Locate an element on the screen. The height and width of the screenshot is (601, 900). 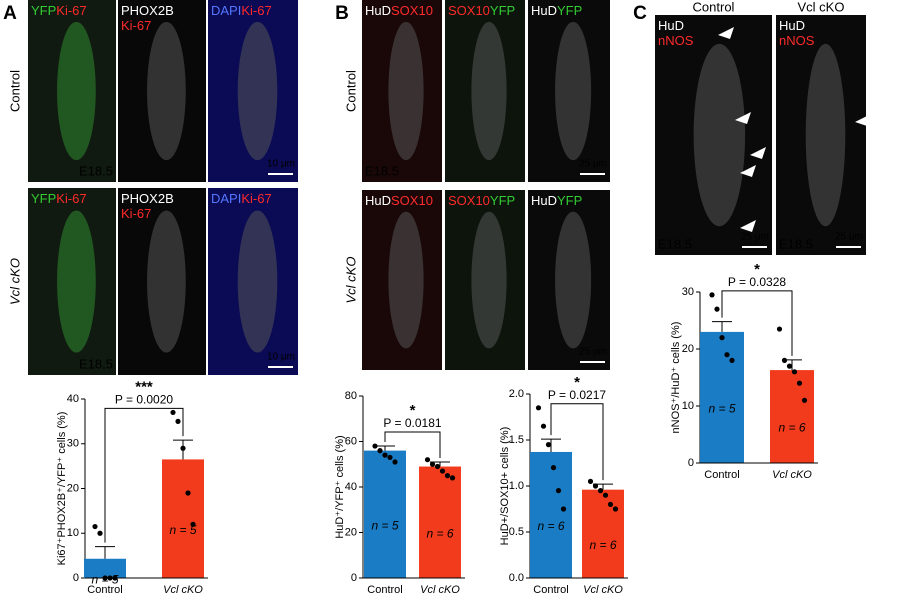
y-tick-label: 2.0 is located at coordinates (516, 394).